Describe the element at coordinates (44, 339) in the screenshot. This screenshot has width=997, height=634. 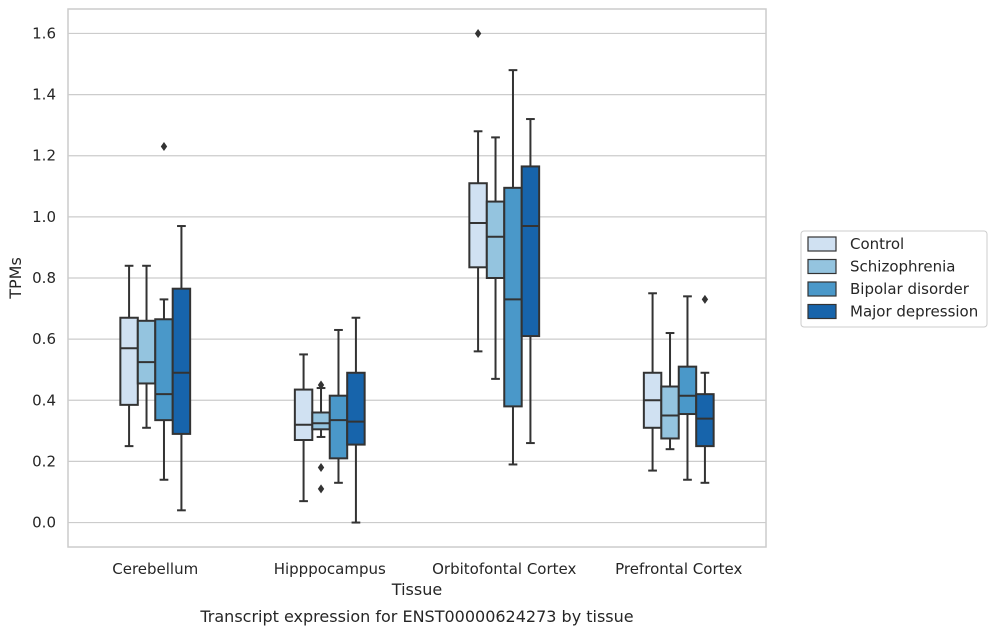
I see `y-tick-label: 0.6` at that location.